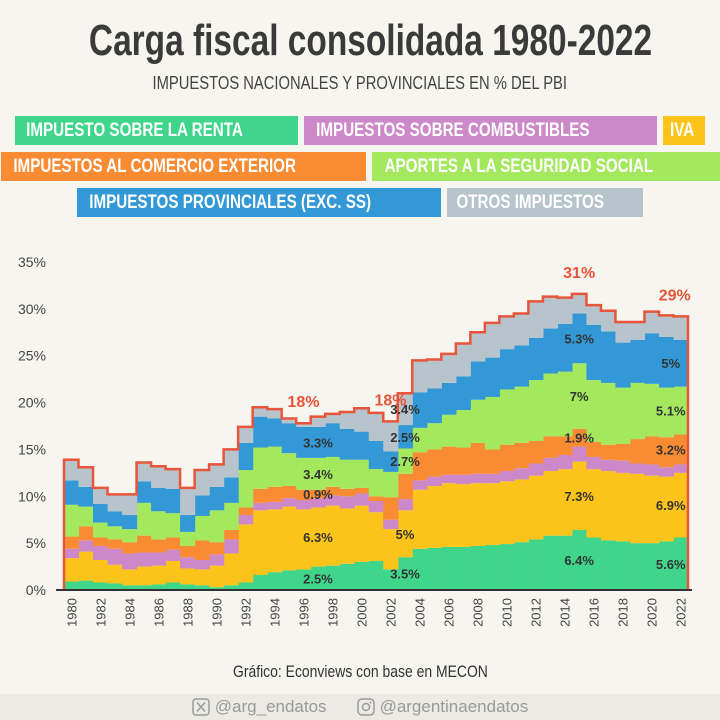 The image size is (720, 720). I want to click on x-tick-label: 1988, so click(187, 612).